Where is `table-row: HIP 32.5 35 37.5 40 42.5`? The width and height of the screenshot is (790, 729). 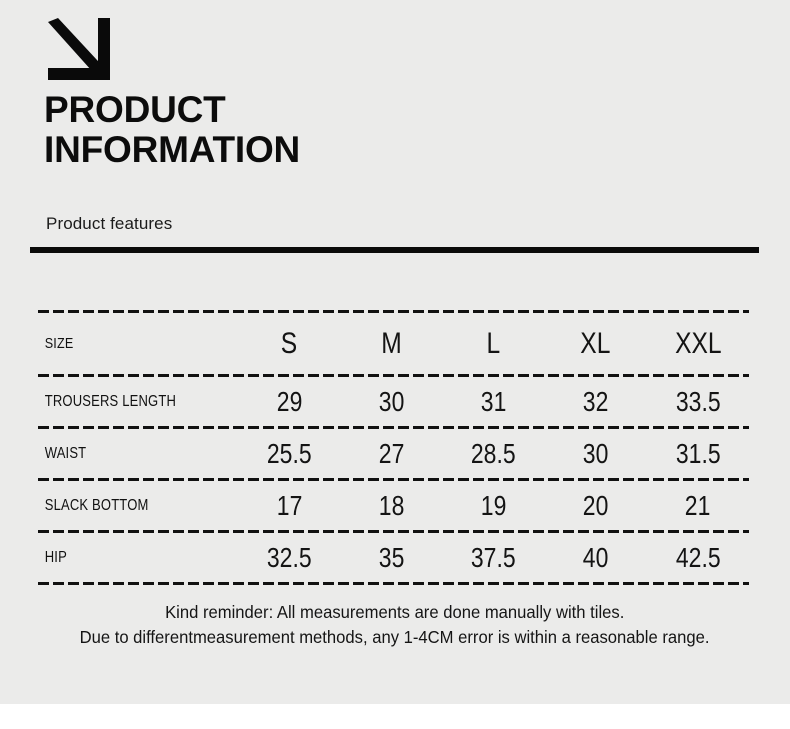 table-row: HIP 32.5 35 37.5 40 42.5 is located at coordinates (393, 557).